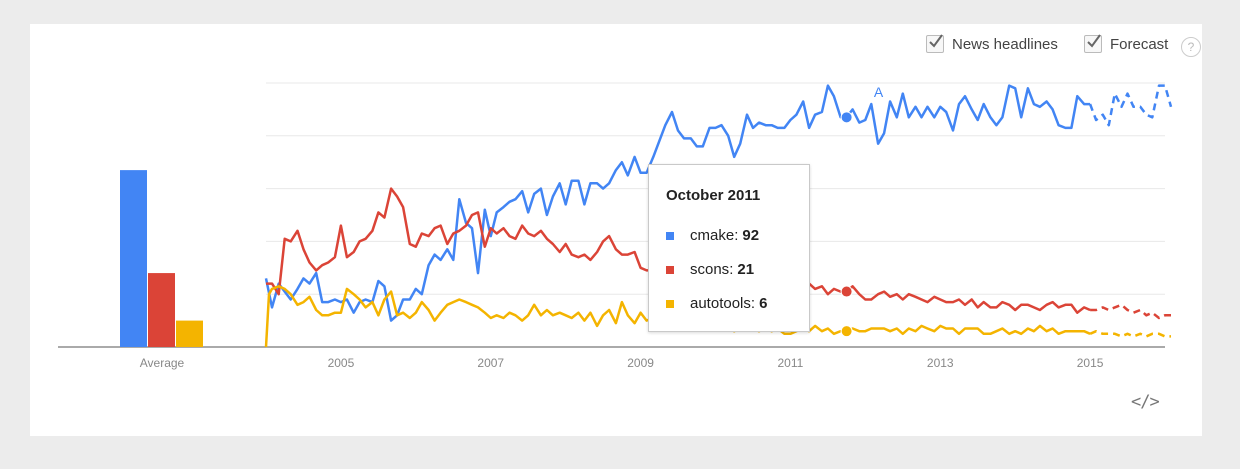 This screenshot has height=469, width=1240. What do you see at coordinates (720, 303) in the screenshot?
I see `tooltip-series-name: autotools` at bounding box center [720, 303].